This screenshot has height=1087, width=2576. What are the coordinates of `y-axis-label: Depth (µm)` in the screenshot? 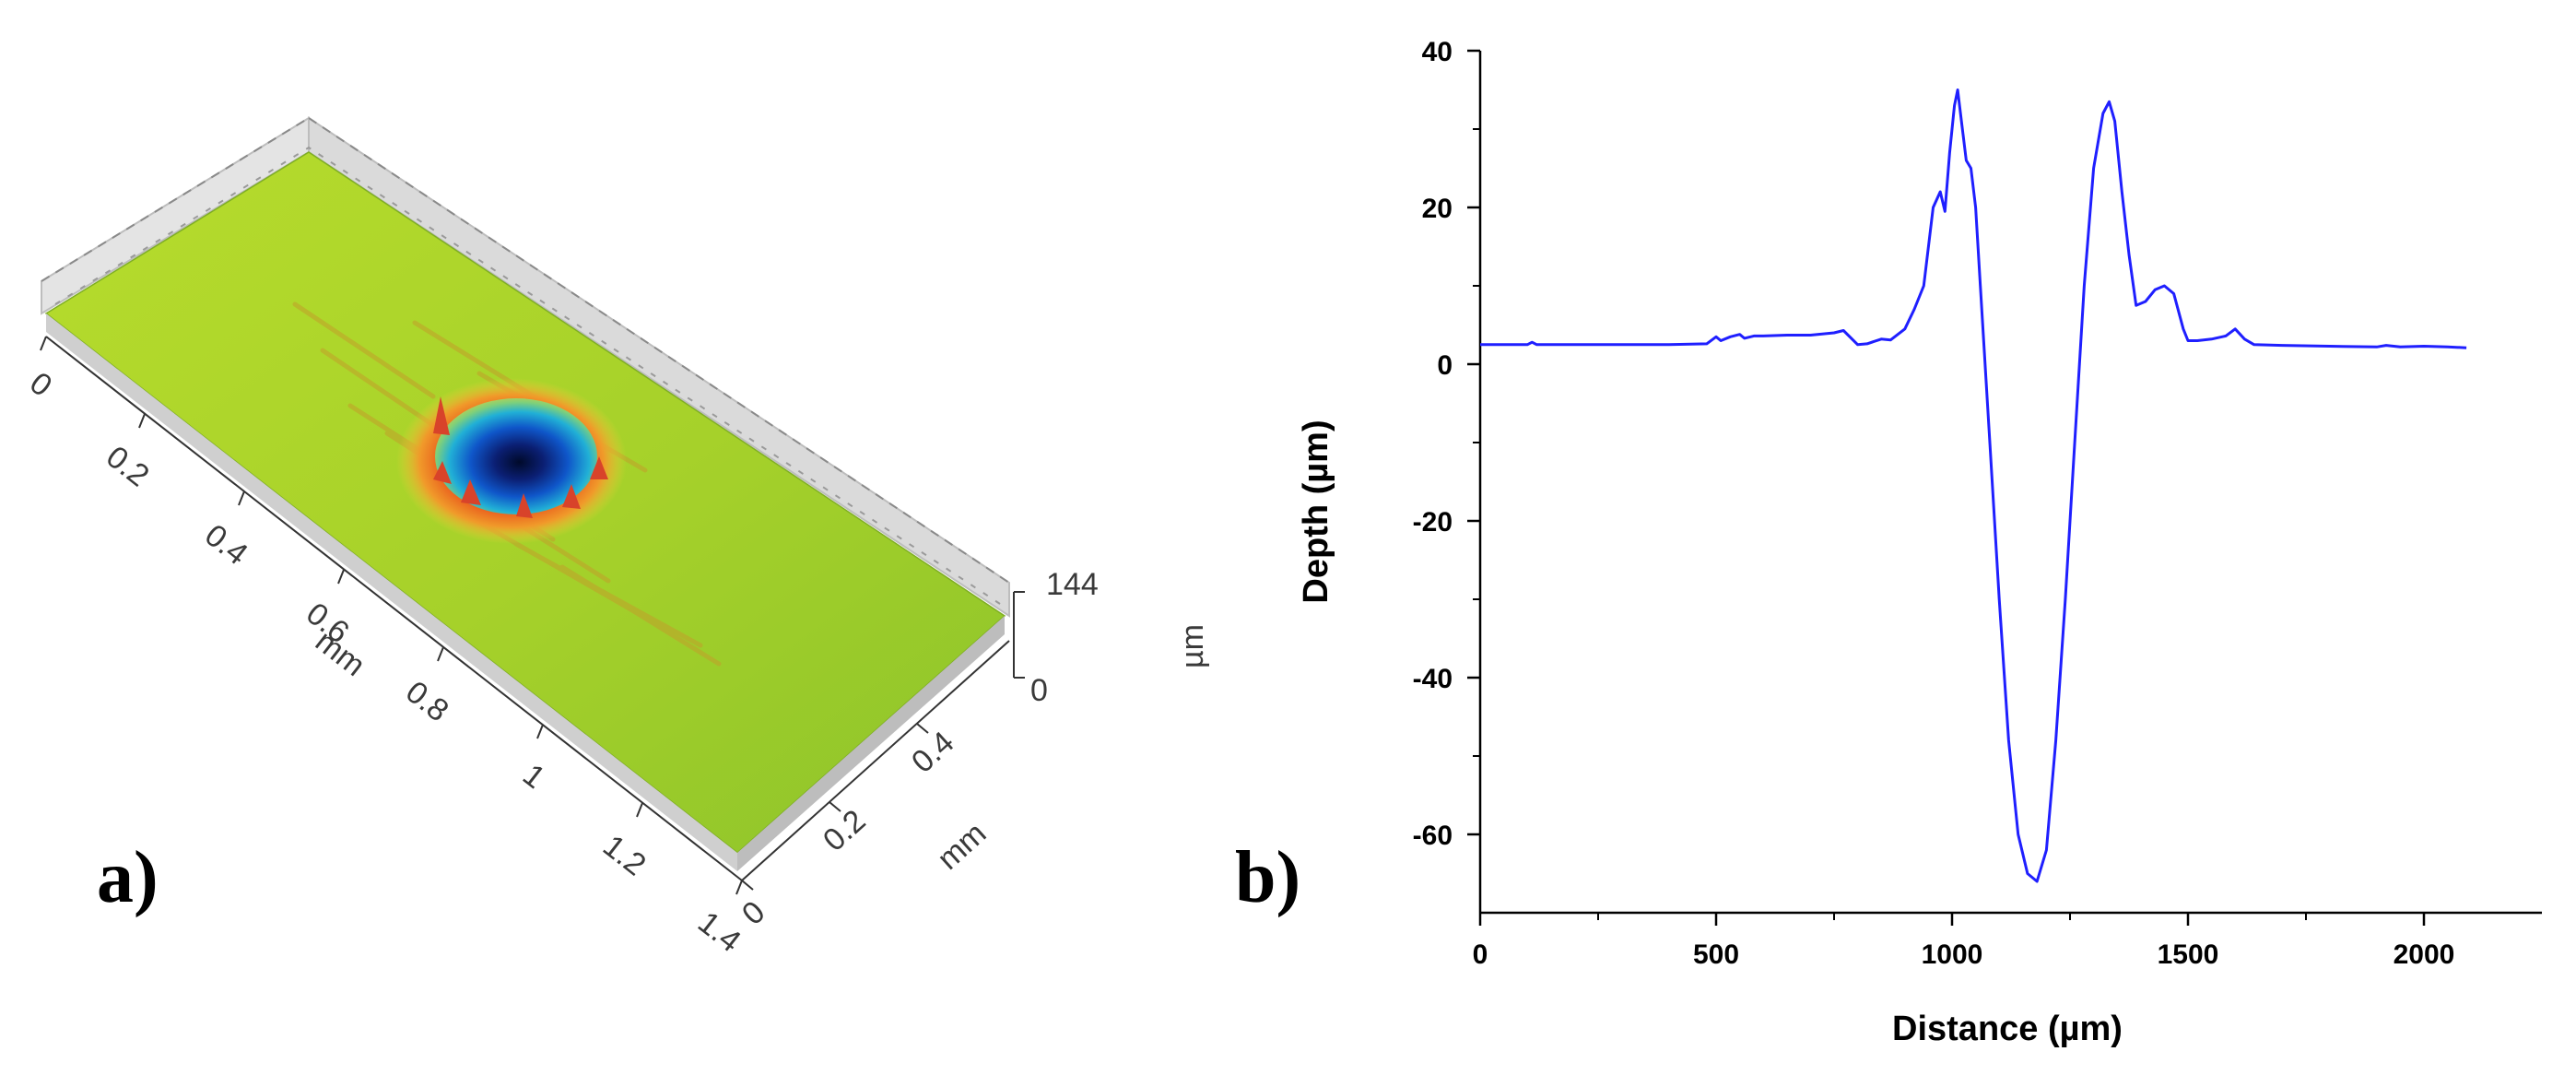 It's located at (1316, 511).